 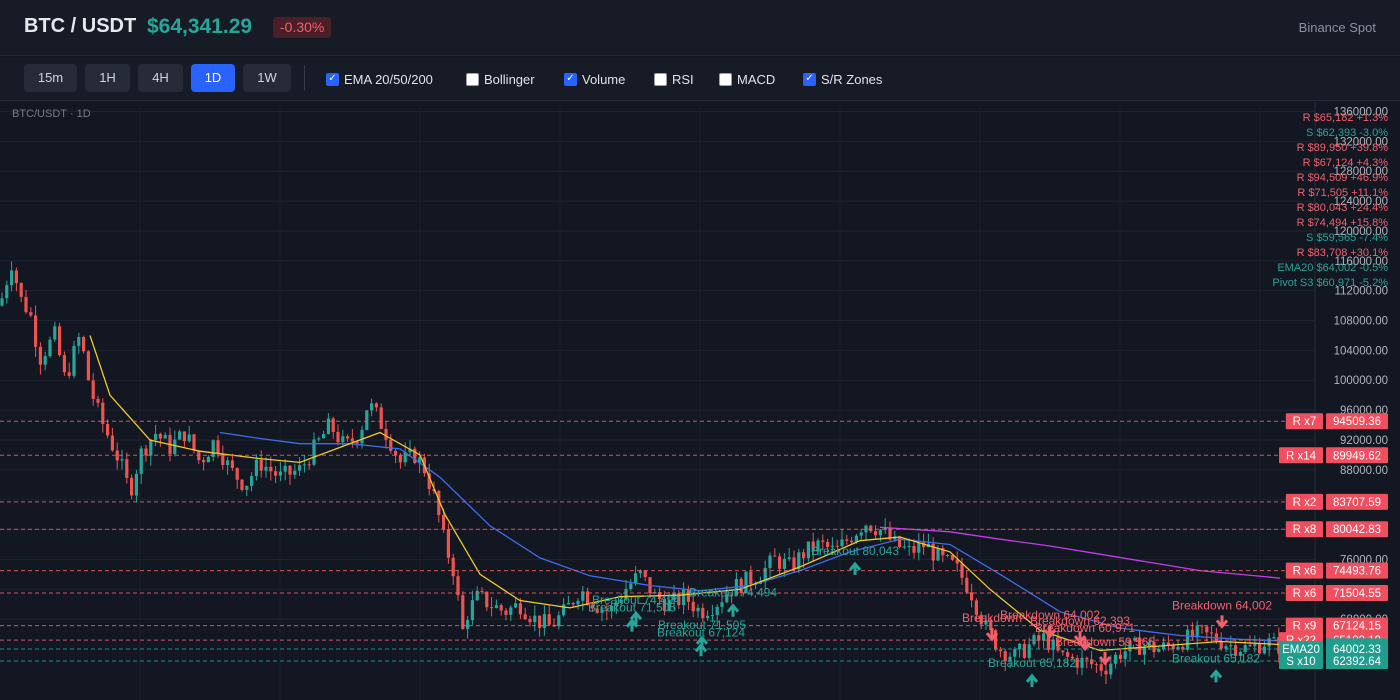 I want to click on indicator-ema-toggle: ✓ EMA 20/50/200, so click(x=379, y=79).